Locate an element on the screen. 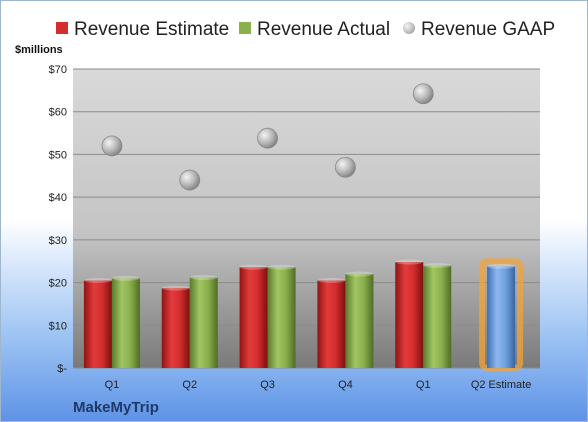  bar-q2-estimate is located at coordinates (501, 317).